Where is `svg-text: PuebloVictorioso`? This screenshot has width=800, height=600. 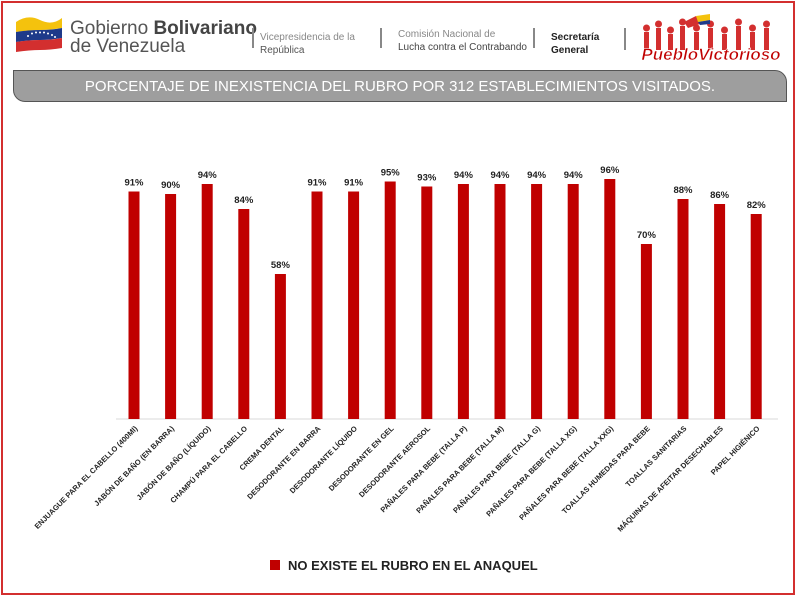
svg-text: PuebloVictorioso is located at coordinates (710, 53).